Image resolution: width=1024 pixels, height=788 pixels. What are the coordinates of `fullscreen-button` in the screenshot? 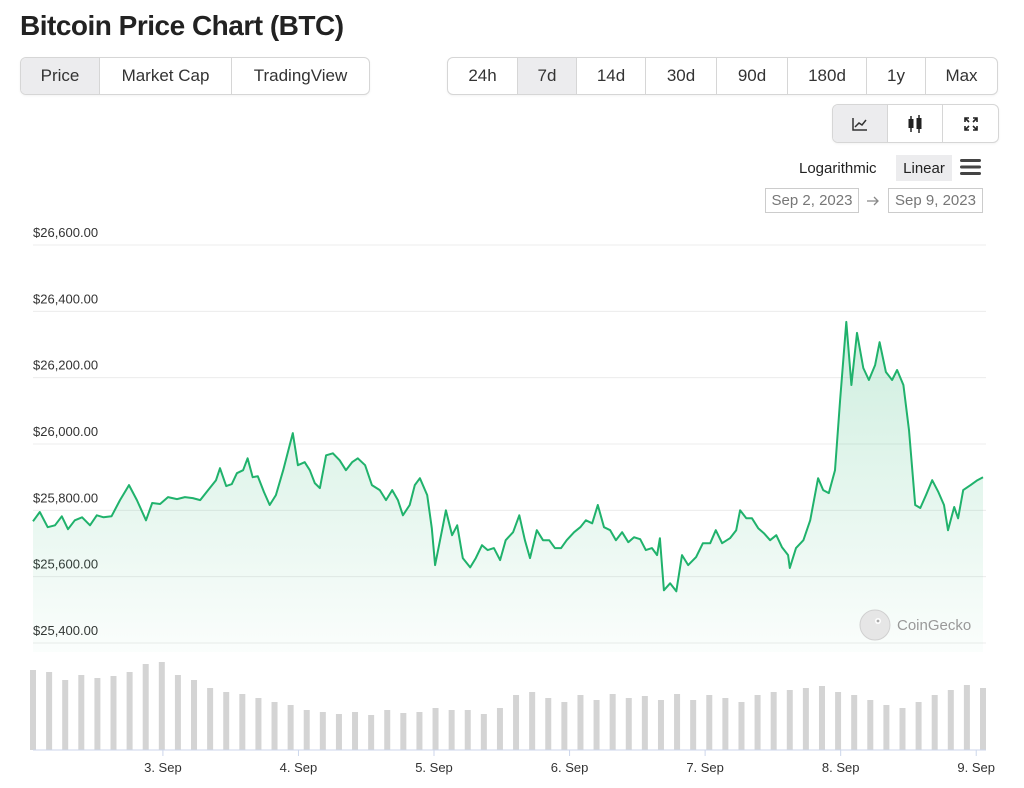 It's located at (970, 123).